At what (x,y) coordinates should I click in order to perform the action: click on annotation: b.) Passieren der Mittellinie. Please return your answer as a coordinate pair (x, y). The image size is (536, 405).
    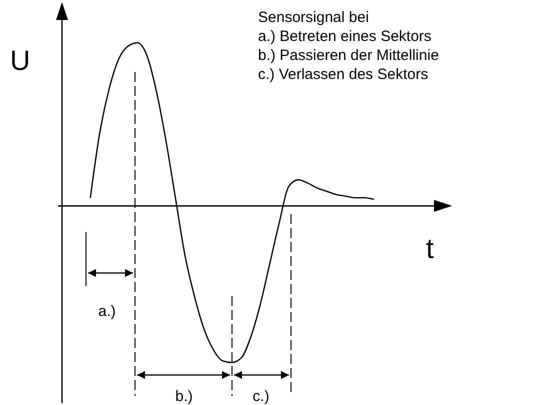
    Looking at the image, I should click on (348, 55).